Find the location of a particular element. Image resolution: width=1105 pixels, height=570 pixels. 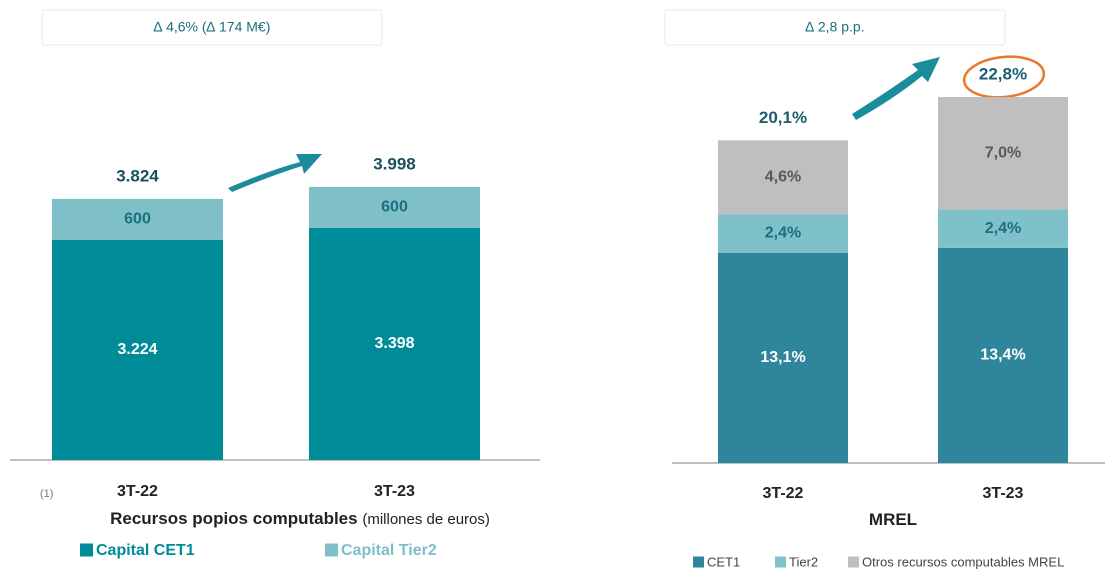

value-label: 7,0% is located at coordinates (1003, 152).